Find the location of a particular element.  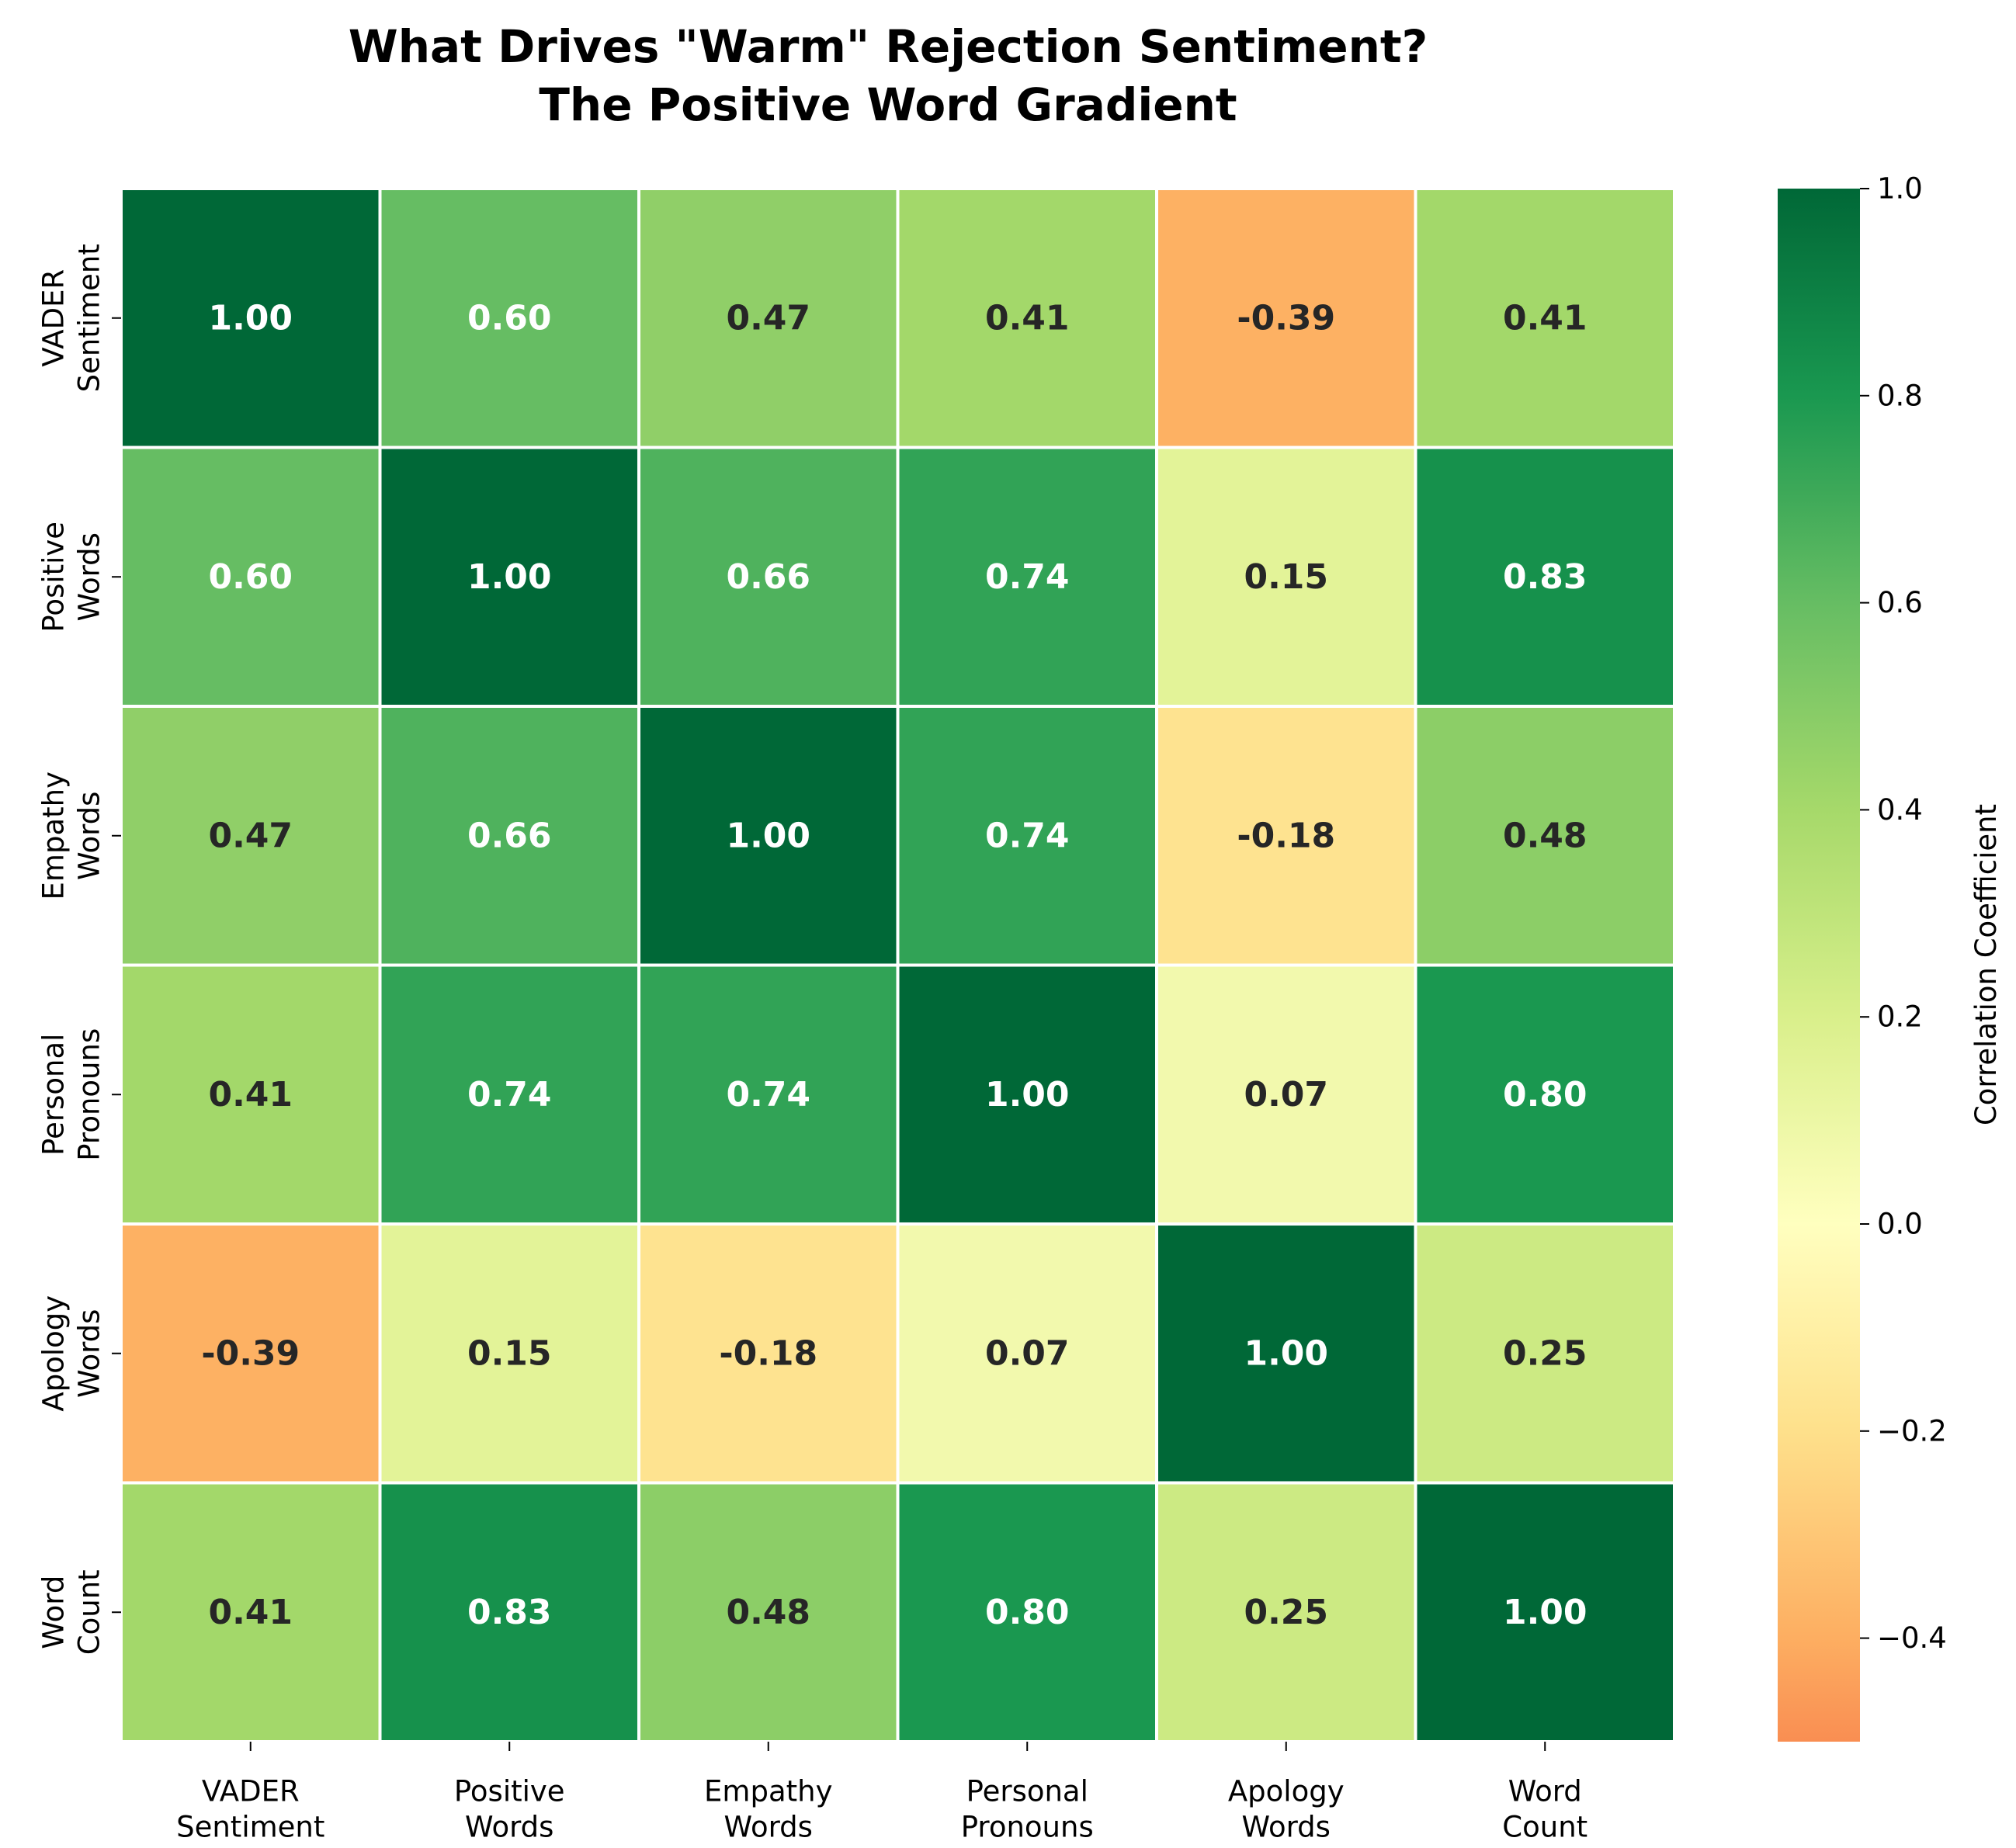

heatmap-cell-r2-c4 is located at coordinates (1286, 836).